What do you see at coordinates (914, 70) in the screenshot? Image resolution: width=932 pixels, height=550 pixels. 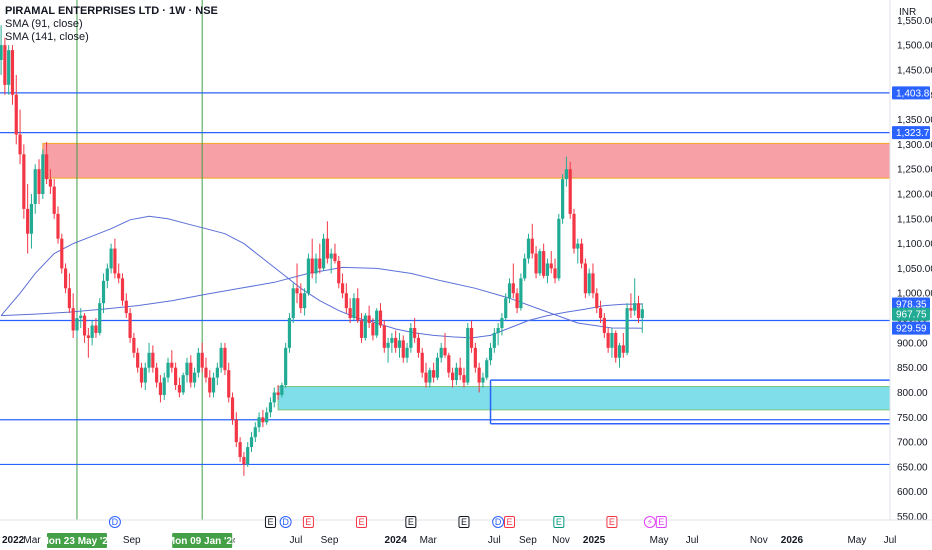 I see `price-tick-label: 1,450.00` at bounding box center [914, 70].